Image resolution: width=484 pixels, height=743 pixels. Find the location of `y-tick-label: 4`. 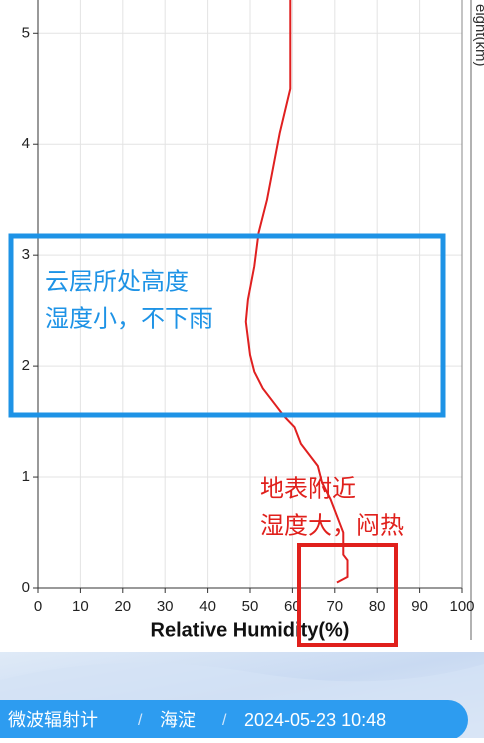

y-tick-label: 4 is located at coordinates (26, 143).